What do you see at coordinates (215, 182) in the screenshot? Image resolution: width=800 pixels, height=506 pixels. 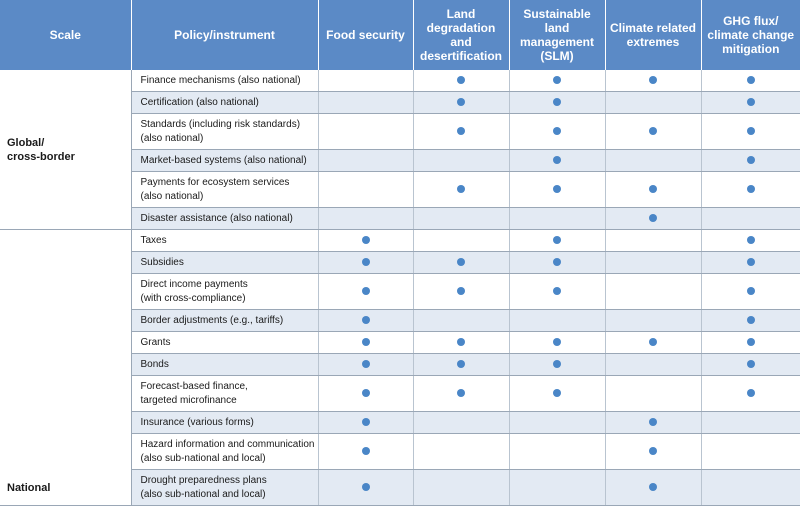 I see `policy-instrument-label: Payments for ecosystem services` at bounding box center [215, 182].